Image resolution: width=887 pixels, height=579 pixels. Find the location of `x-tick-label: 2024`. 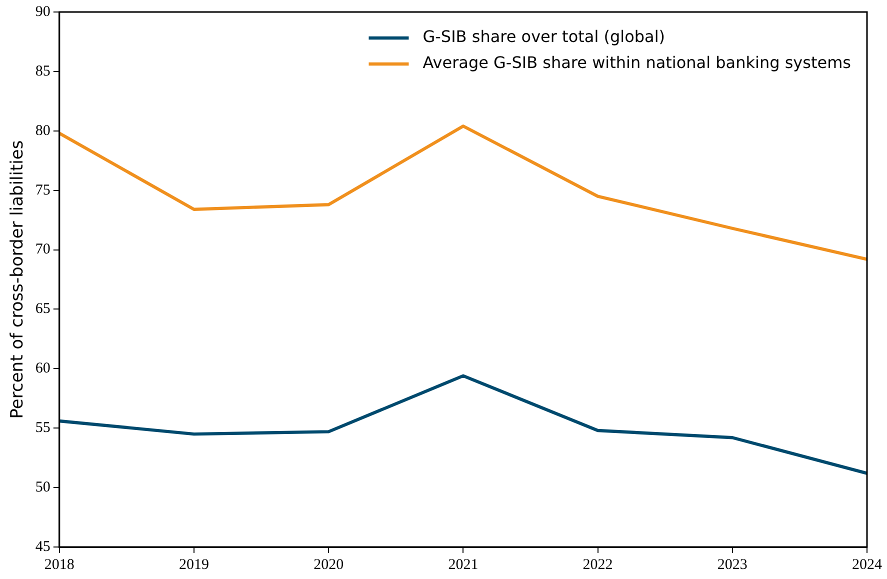

x-tick-label: 2024 is located at coordinates (867, 564).